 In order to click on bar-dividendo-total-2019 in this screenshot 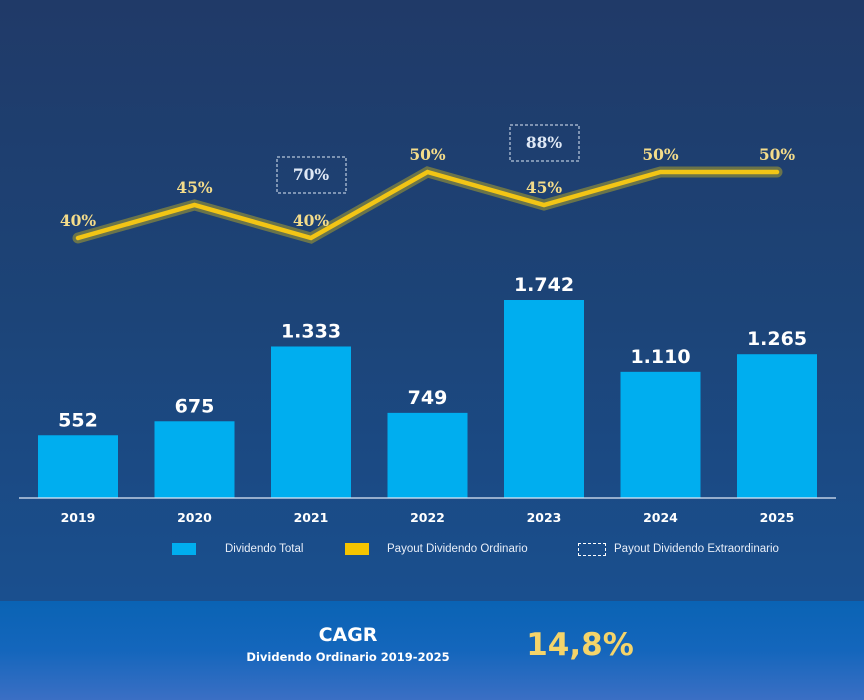, I will do `click(78, 466)`.